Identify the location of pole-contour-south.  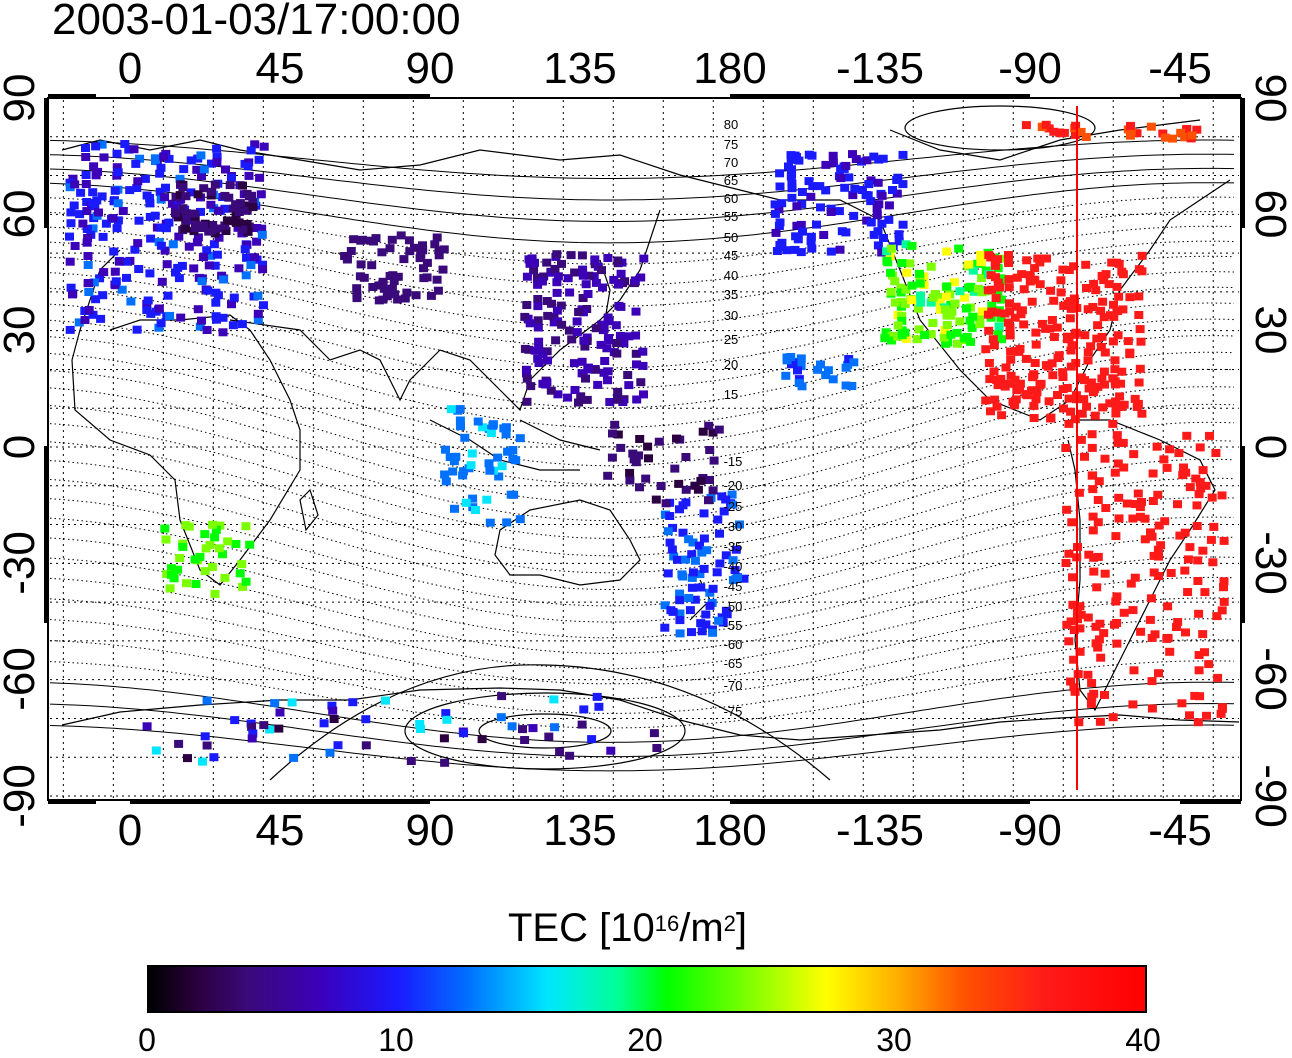
(550, 722).